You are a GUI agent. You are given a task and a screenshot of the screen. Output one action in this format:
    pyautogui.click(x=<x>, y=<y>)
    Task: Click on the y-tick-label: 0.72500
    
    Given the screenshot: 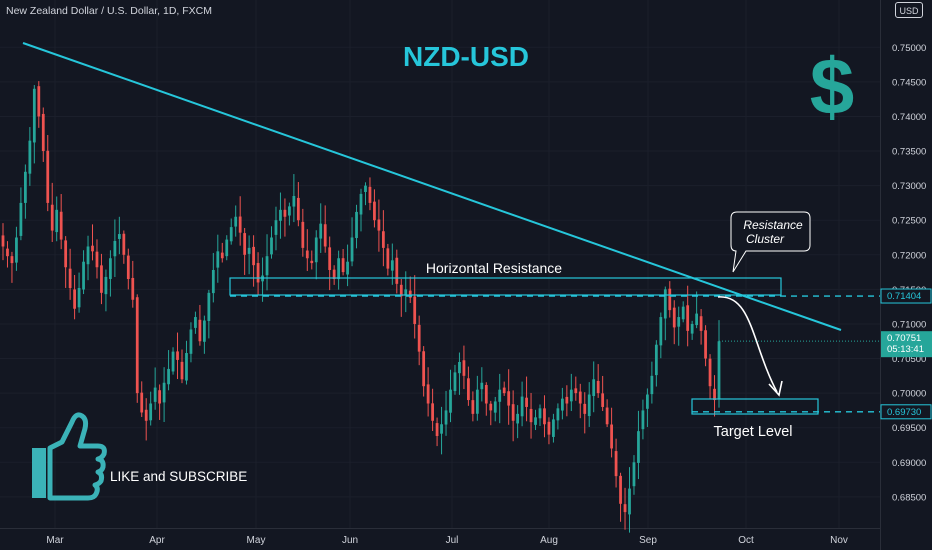 What is the action you would take?
    pyautogui.click(x=909, y=221)
    